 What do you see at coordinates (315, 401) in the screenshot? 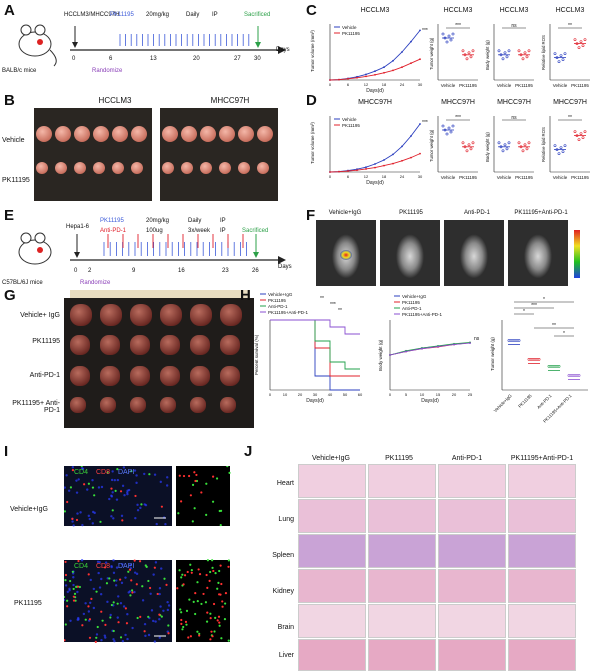
I see `x-label: Days(d)` at bounding box center [315, 401].